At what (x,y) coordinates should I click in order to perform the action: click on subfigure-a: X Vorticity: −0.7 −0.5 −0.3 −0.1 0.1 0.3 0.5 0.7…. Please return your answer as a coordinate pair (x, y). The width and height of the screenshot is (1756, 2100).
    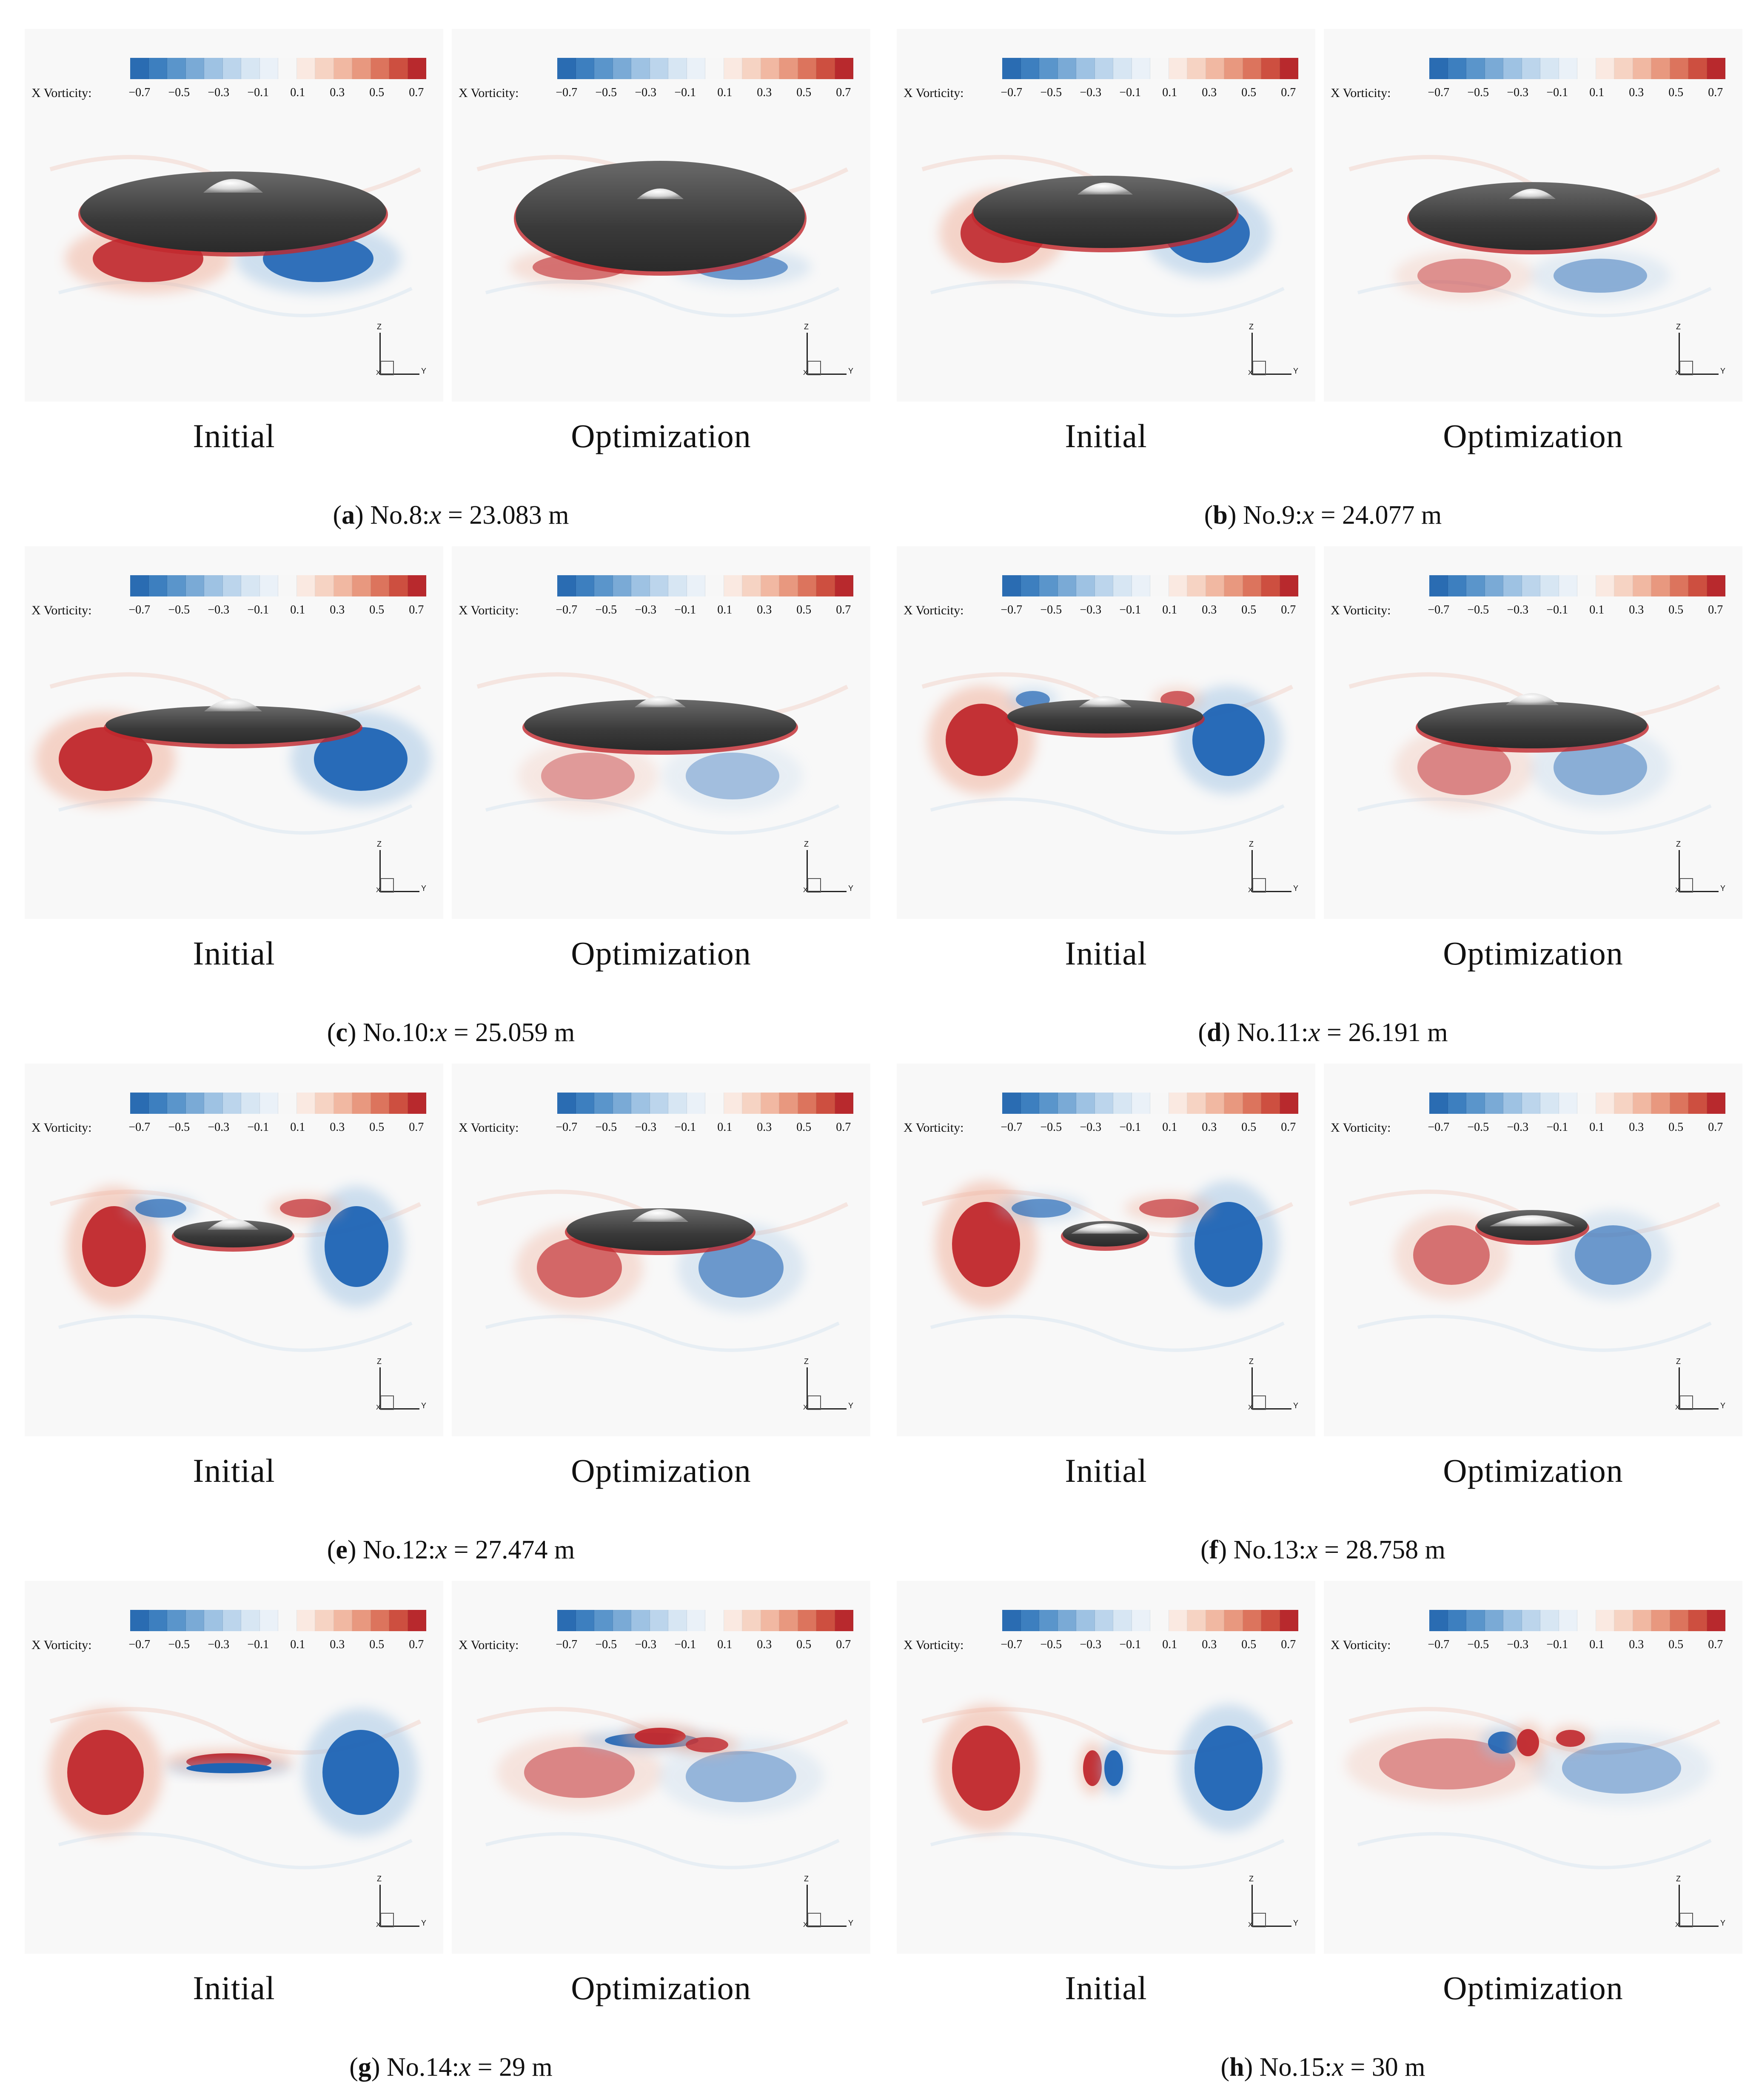
    Looking at the image, I should click on (451, 288).